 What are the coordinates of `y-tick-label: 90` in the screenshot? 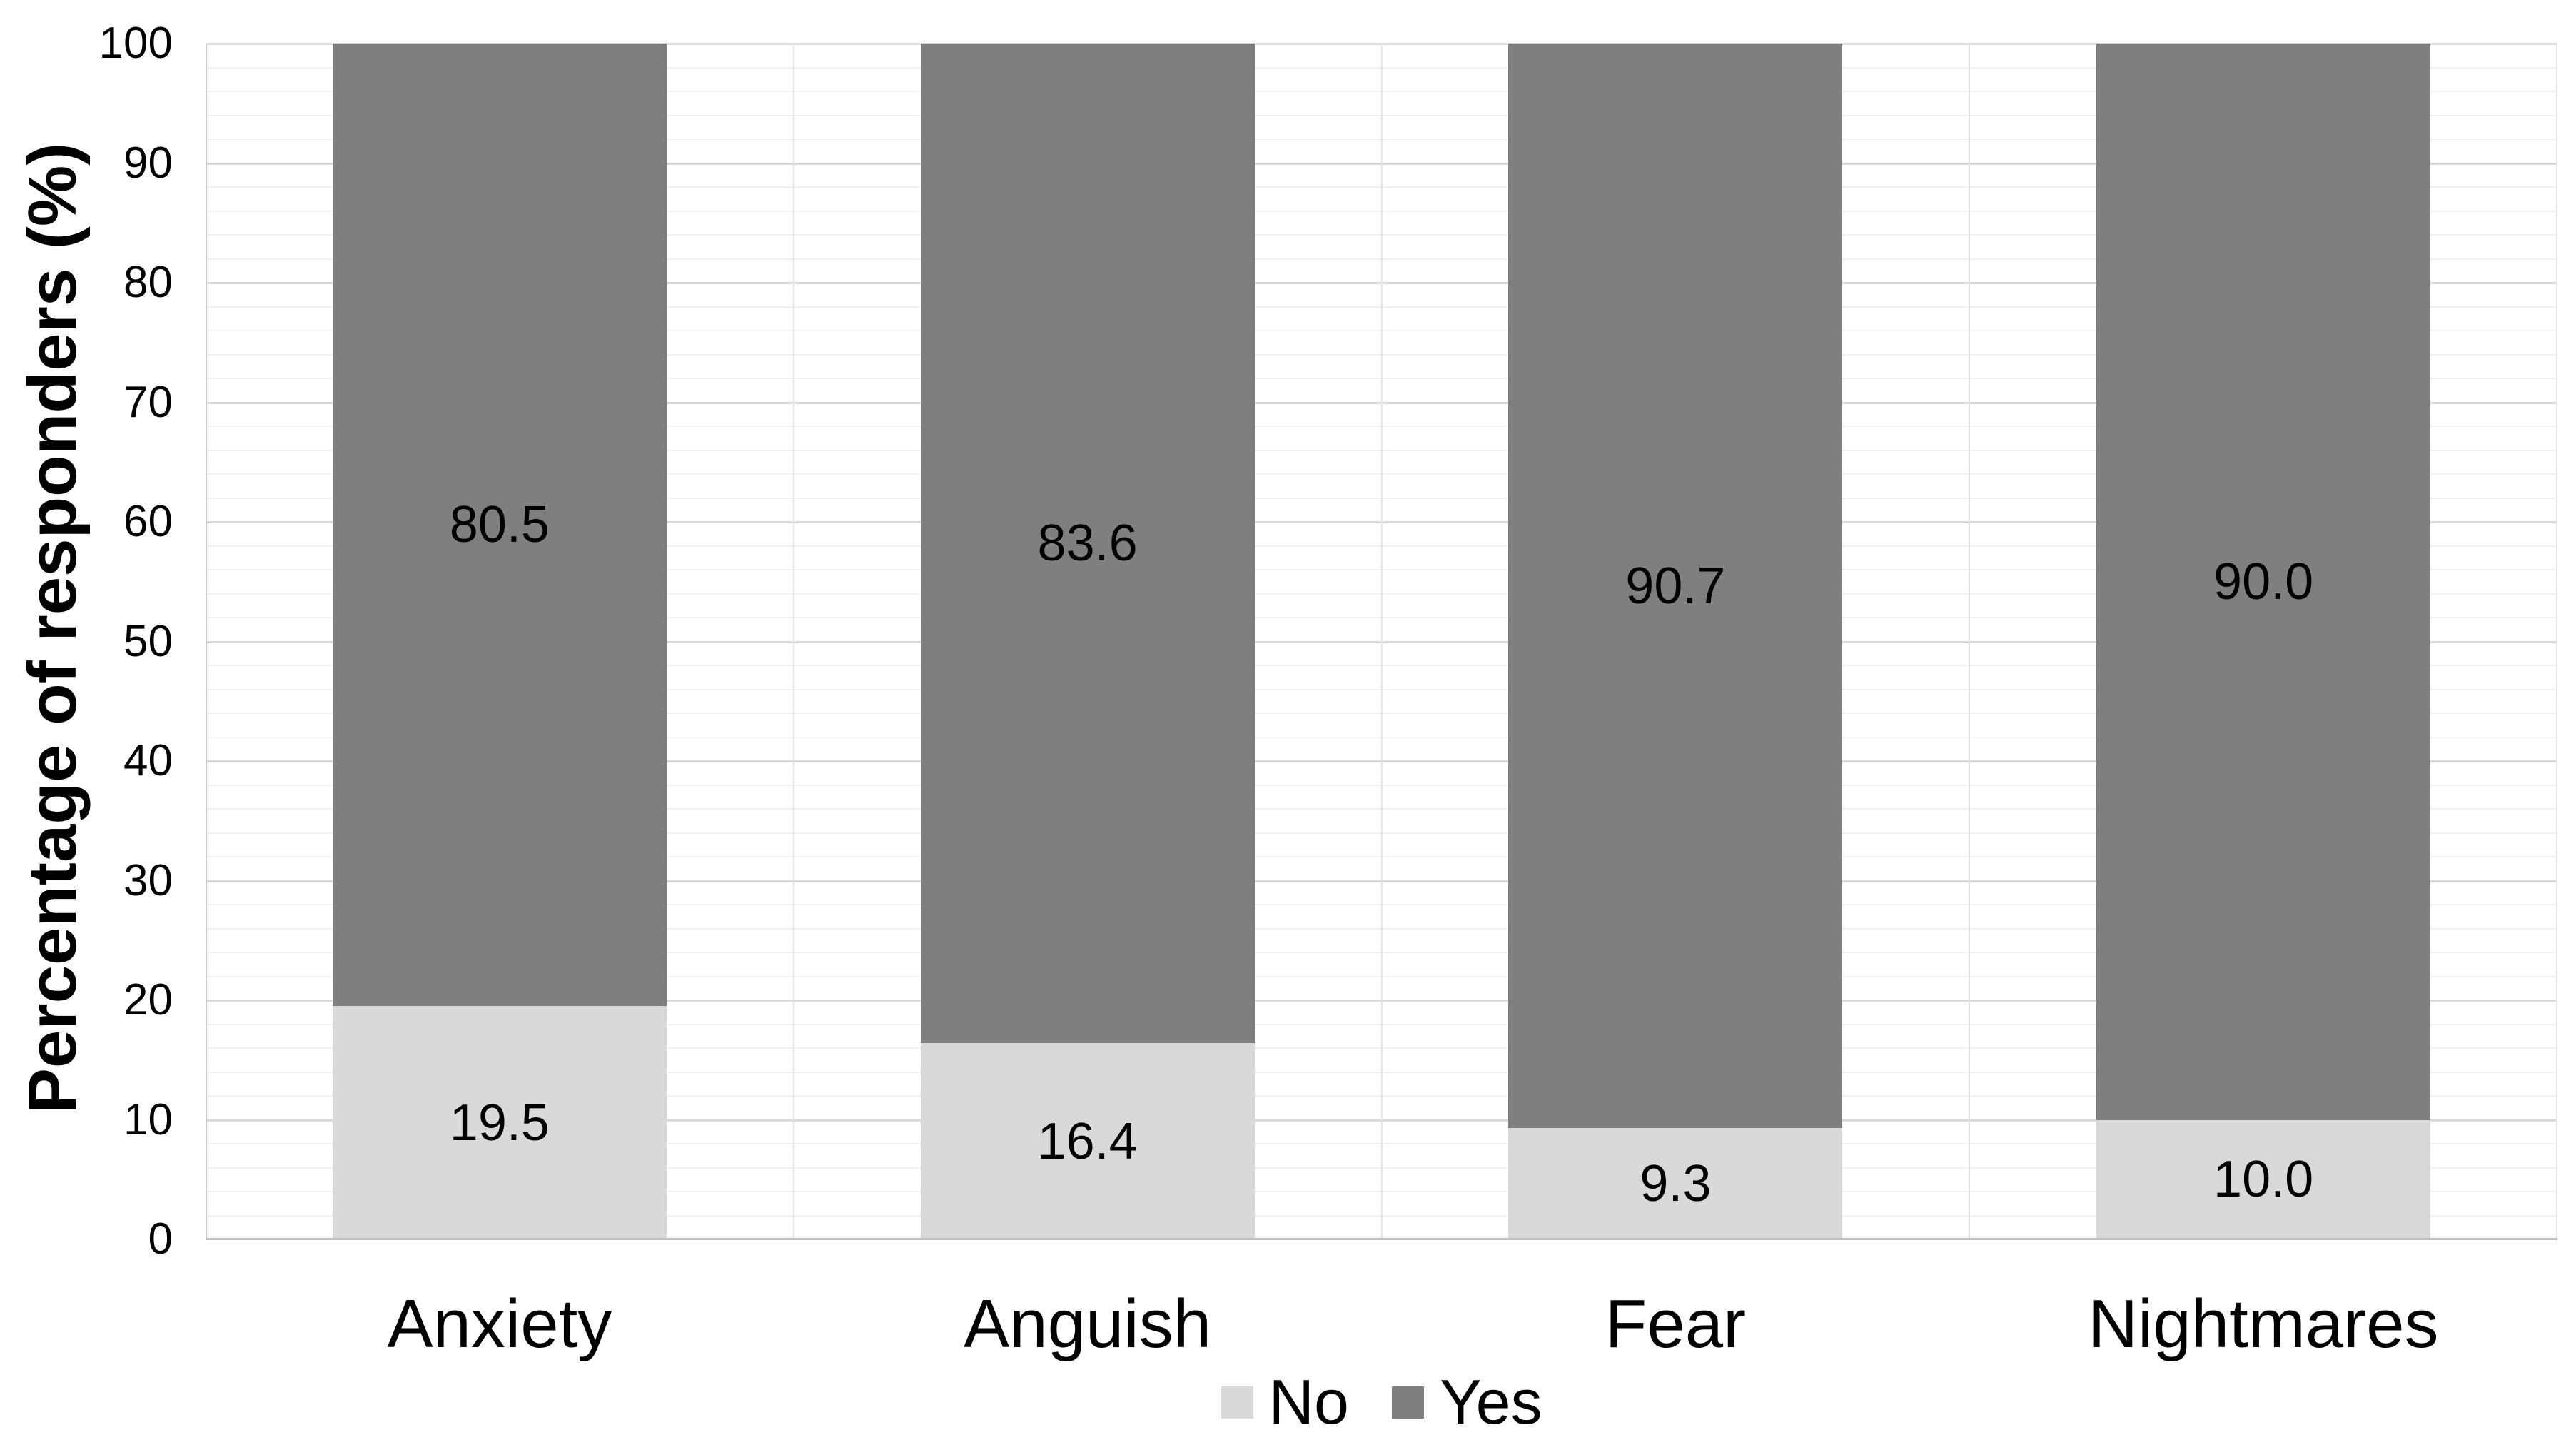 It's located at (148, 163).